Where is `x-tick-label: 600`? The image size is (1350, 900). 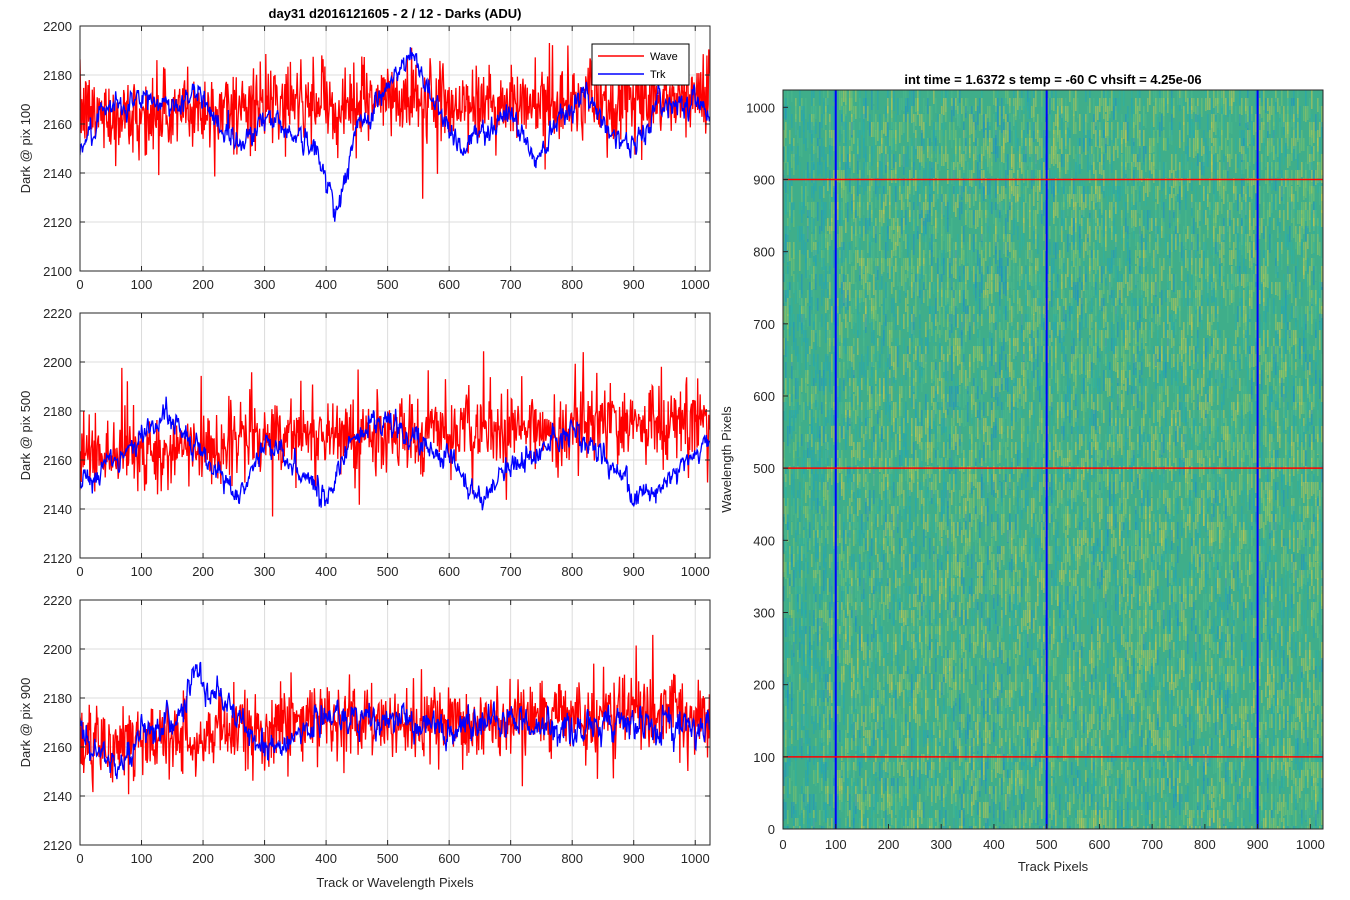
x-tick-label: 600 is located at coordinates (449, 858).